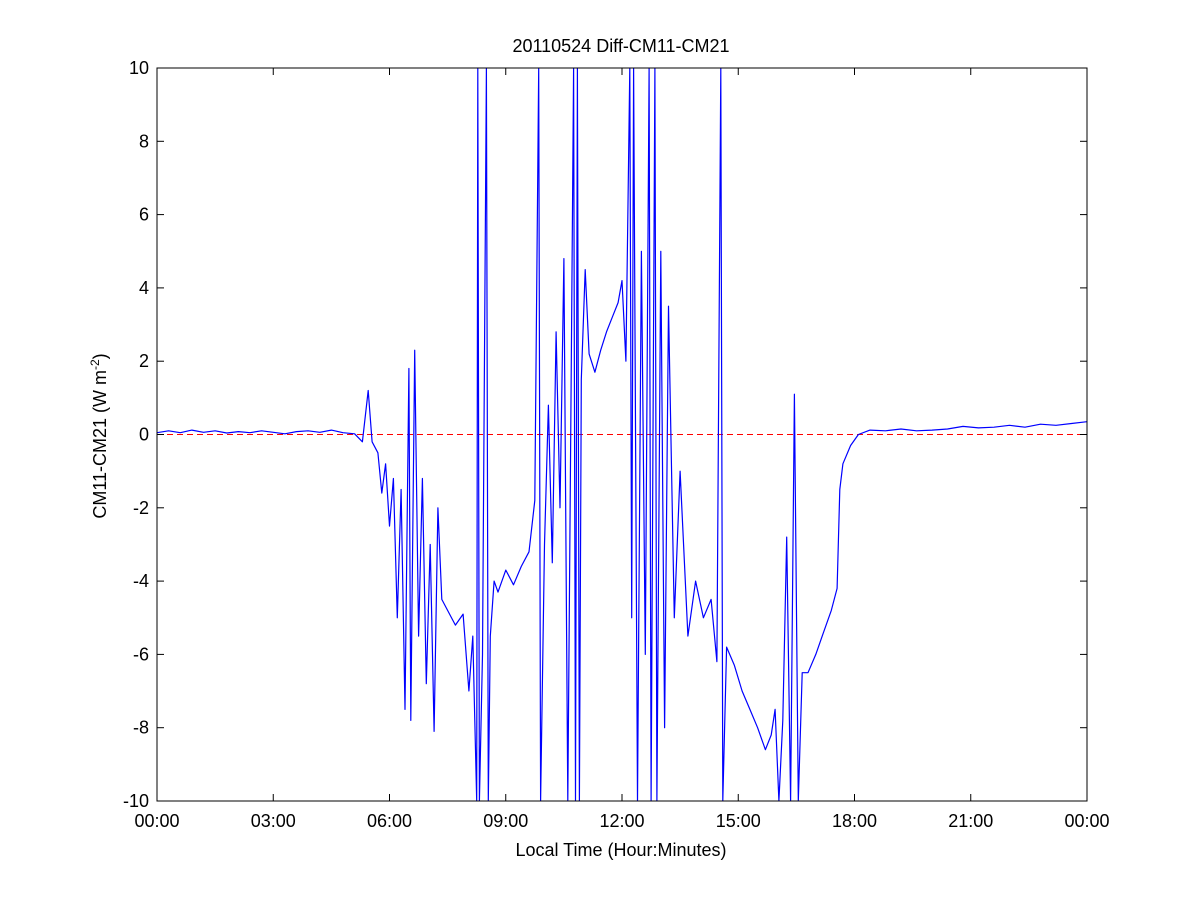 The image size is (1201, 901). I want to click on x-tick-label: 03:00, so click(273, 821).